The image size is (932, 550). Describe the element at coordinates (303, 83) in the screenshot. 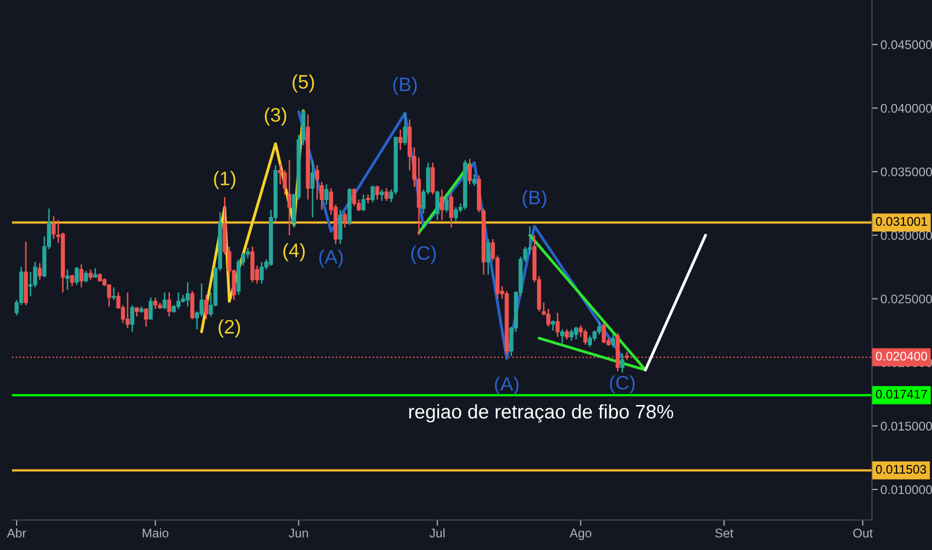

I see `annotation: (5)` at that location.